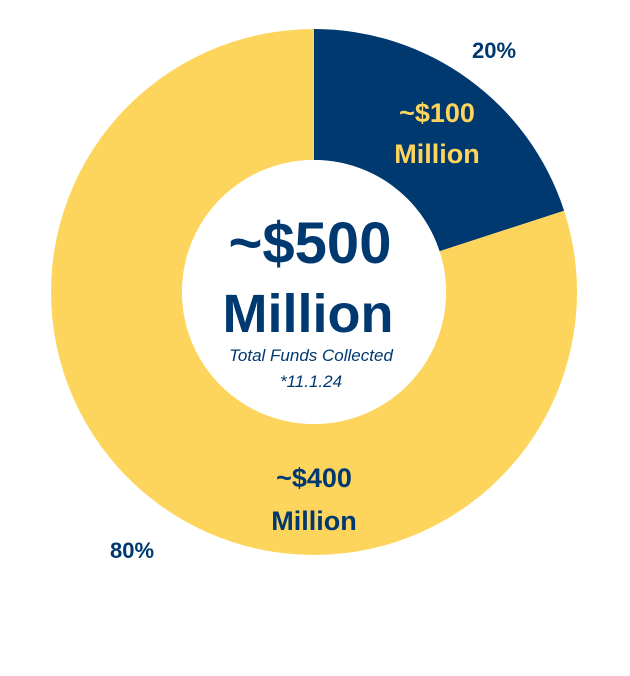 The image size is (630, 676). I want to click on slice-2-unit-label: Million, so click(313, 521).